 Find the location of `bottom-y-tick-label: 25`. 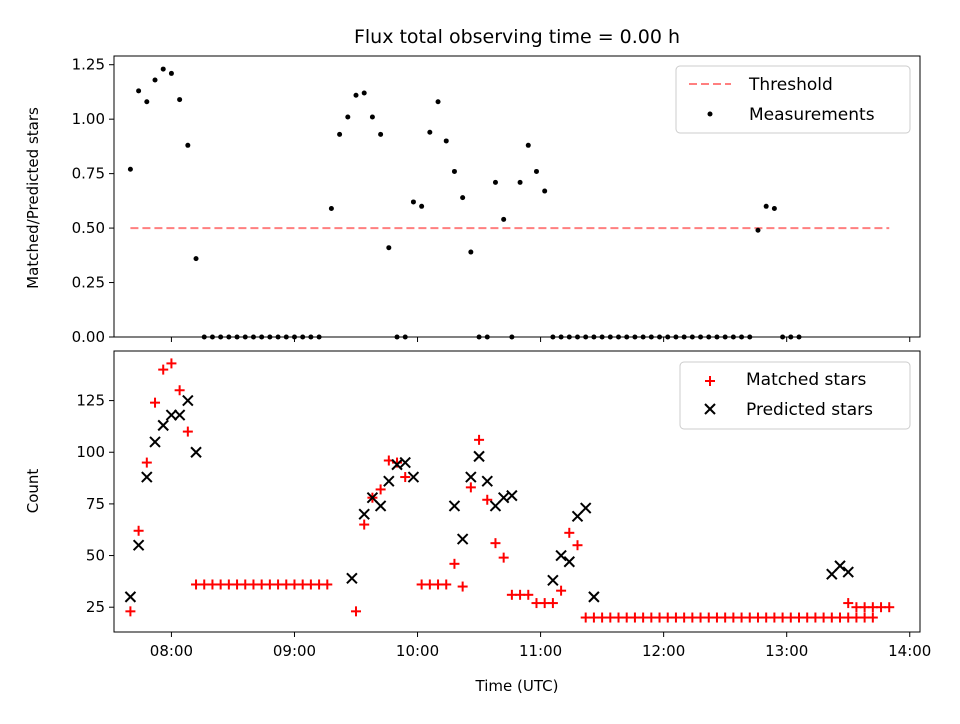

bottom-y-tick-label: 25 is located at coordinates (95, 607).